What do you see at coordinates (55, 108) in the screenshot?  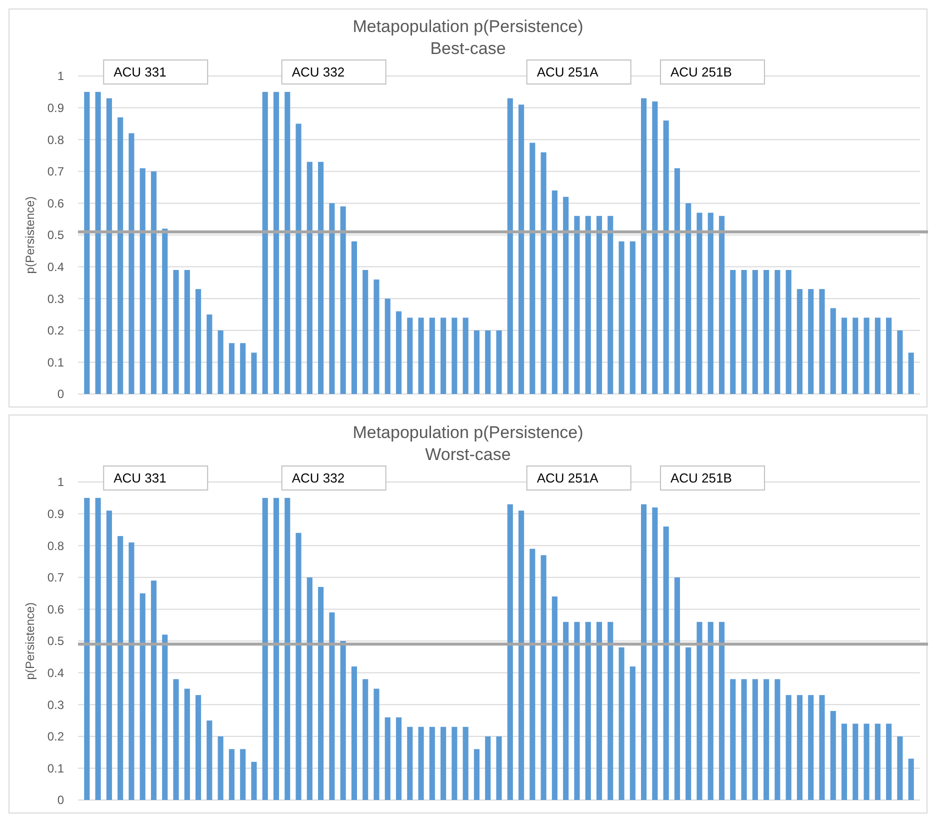 I see `y-tick-label: 0.9` at bounding box center [55, 108].